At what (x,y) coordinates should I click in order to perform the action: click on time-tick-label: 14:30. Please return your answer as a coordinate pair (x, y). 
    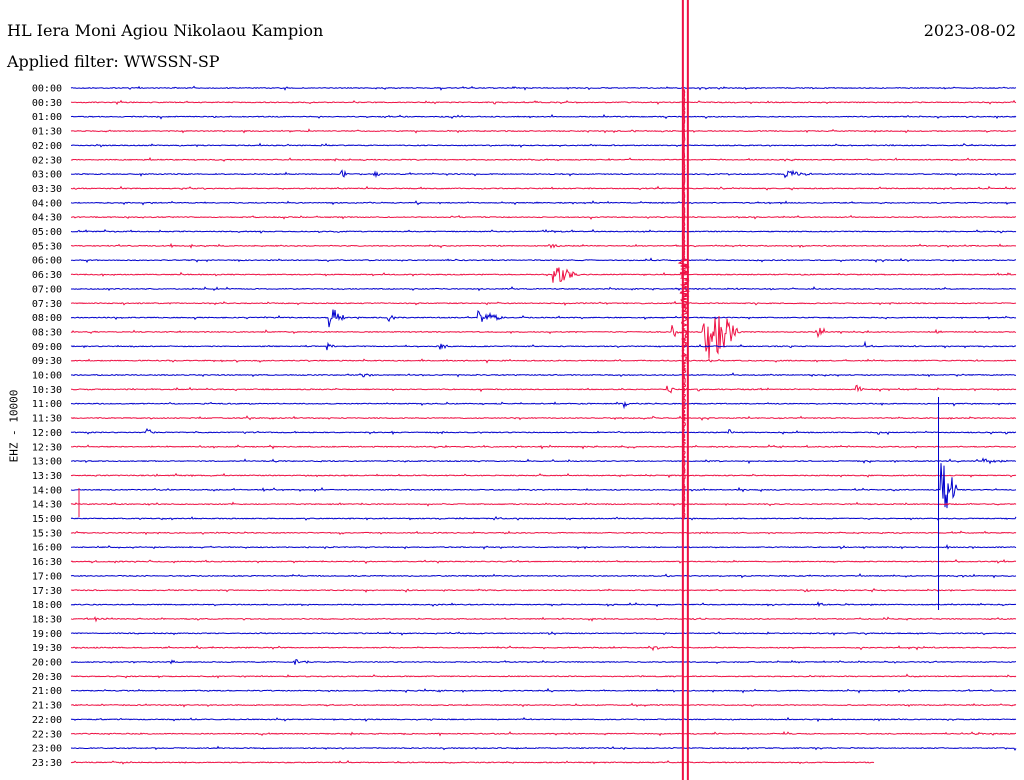
    Looking at the image, I should click on (47, 505).